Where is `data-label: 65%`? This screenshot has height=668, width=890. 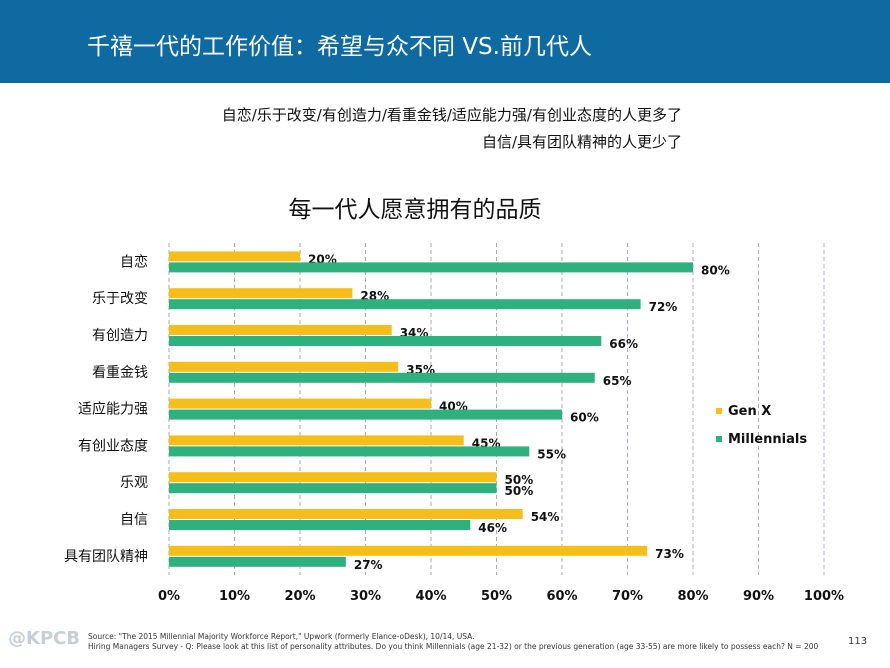 data-label: 65% is located at coordinates (617, 381).